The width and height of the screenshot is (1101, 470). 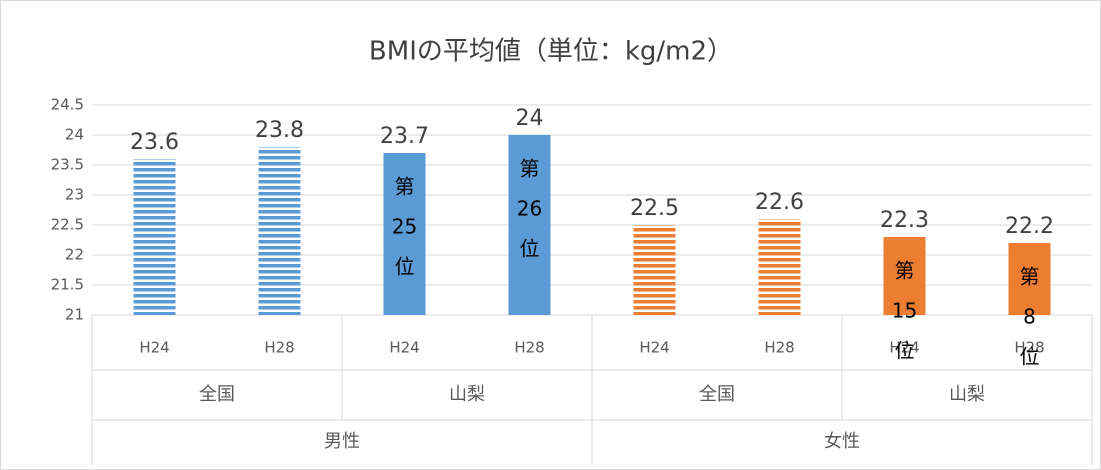 What do you see at coordinates (74, 315) in the screenshot?
I see `y-tick-label: 21` at bounding box center [74, 315].